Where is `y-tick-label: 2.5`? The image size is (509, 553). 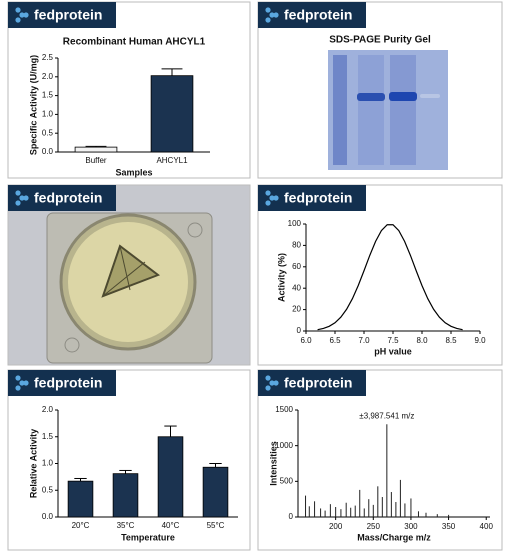 y-tick-label: 2.5 is located at coordinates (48, 57).